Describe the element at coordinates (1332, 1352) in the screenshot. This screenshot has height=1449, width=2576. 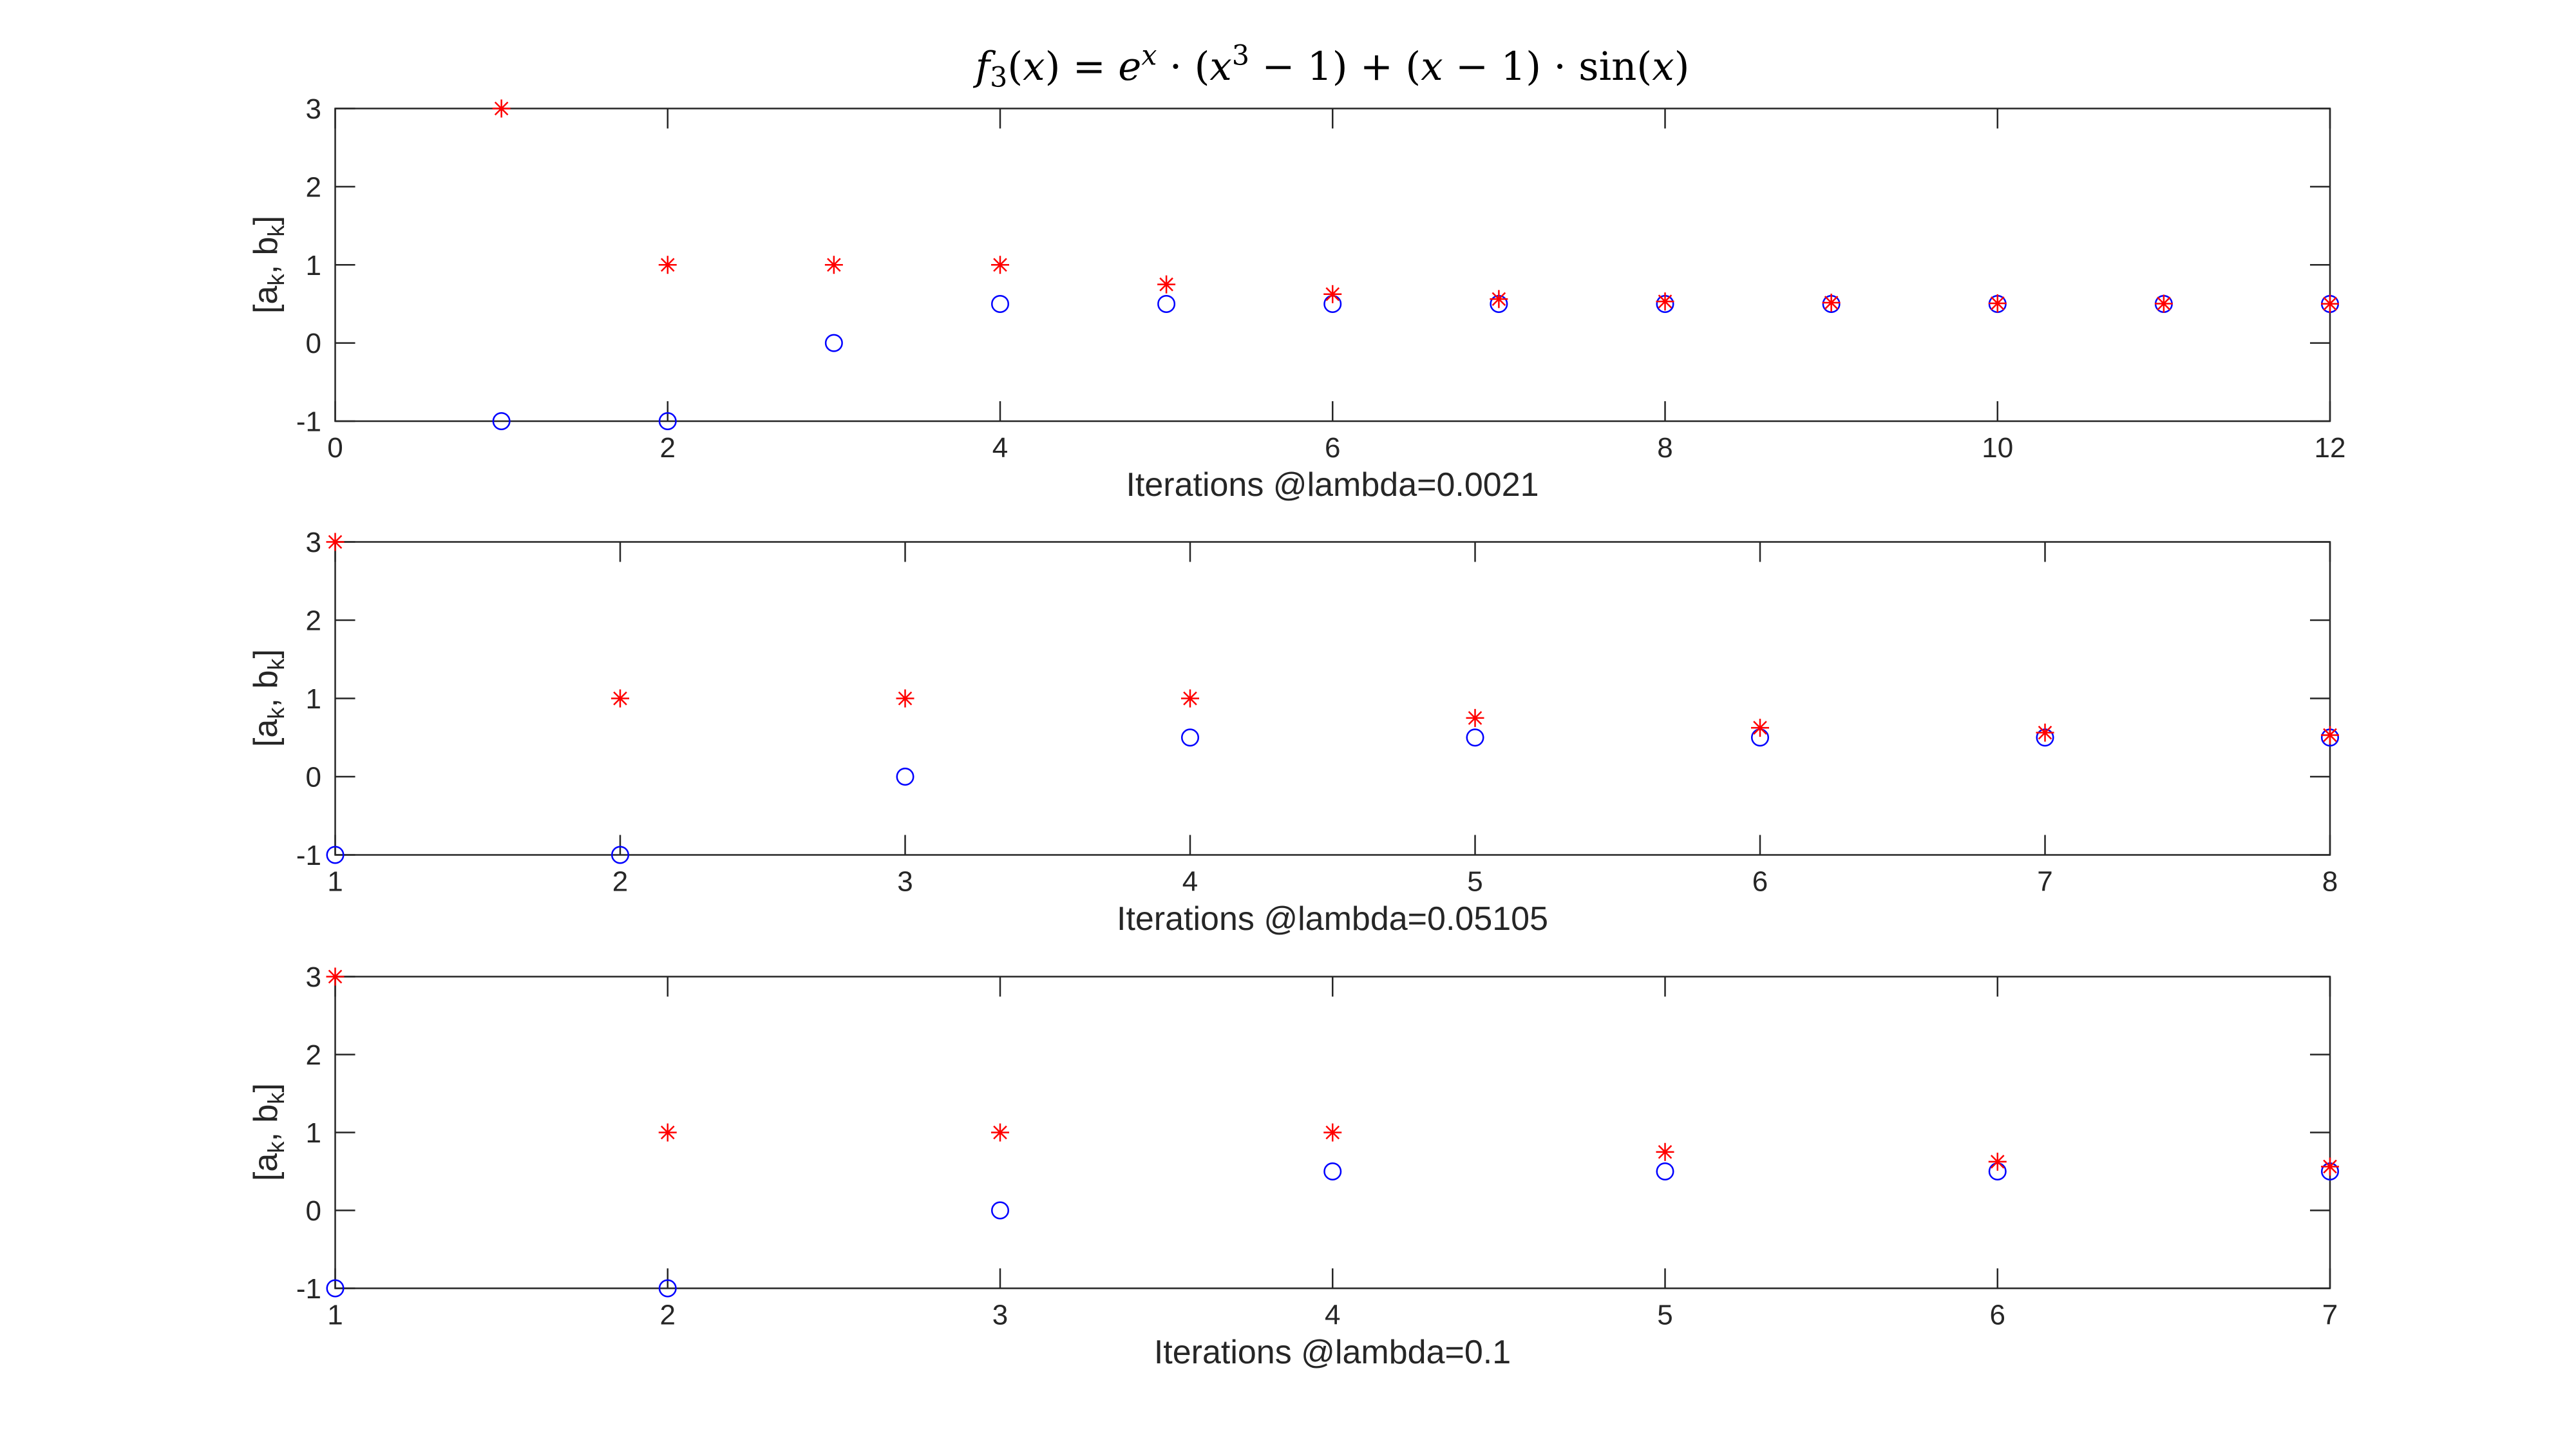
I see `xlabel-subplot-3: Iterations @lambda=0.1` at that location.